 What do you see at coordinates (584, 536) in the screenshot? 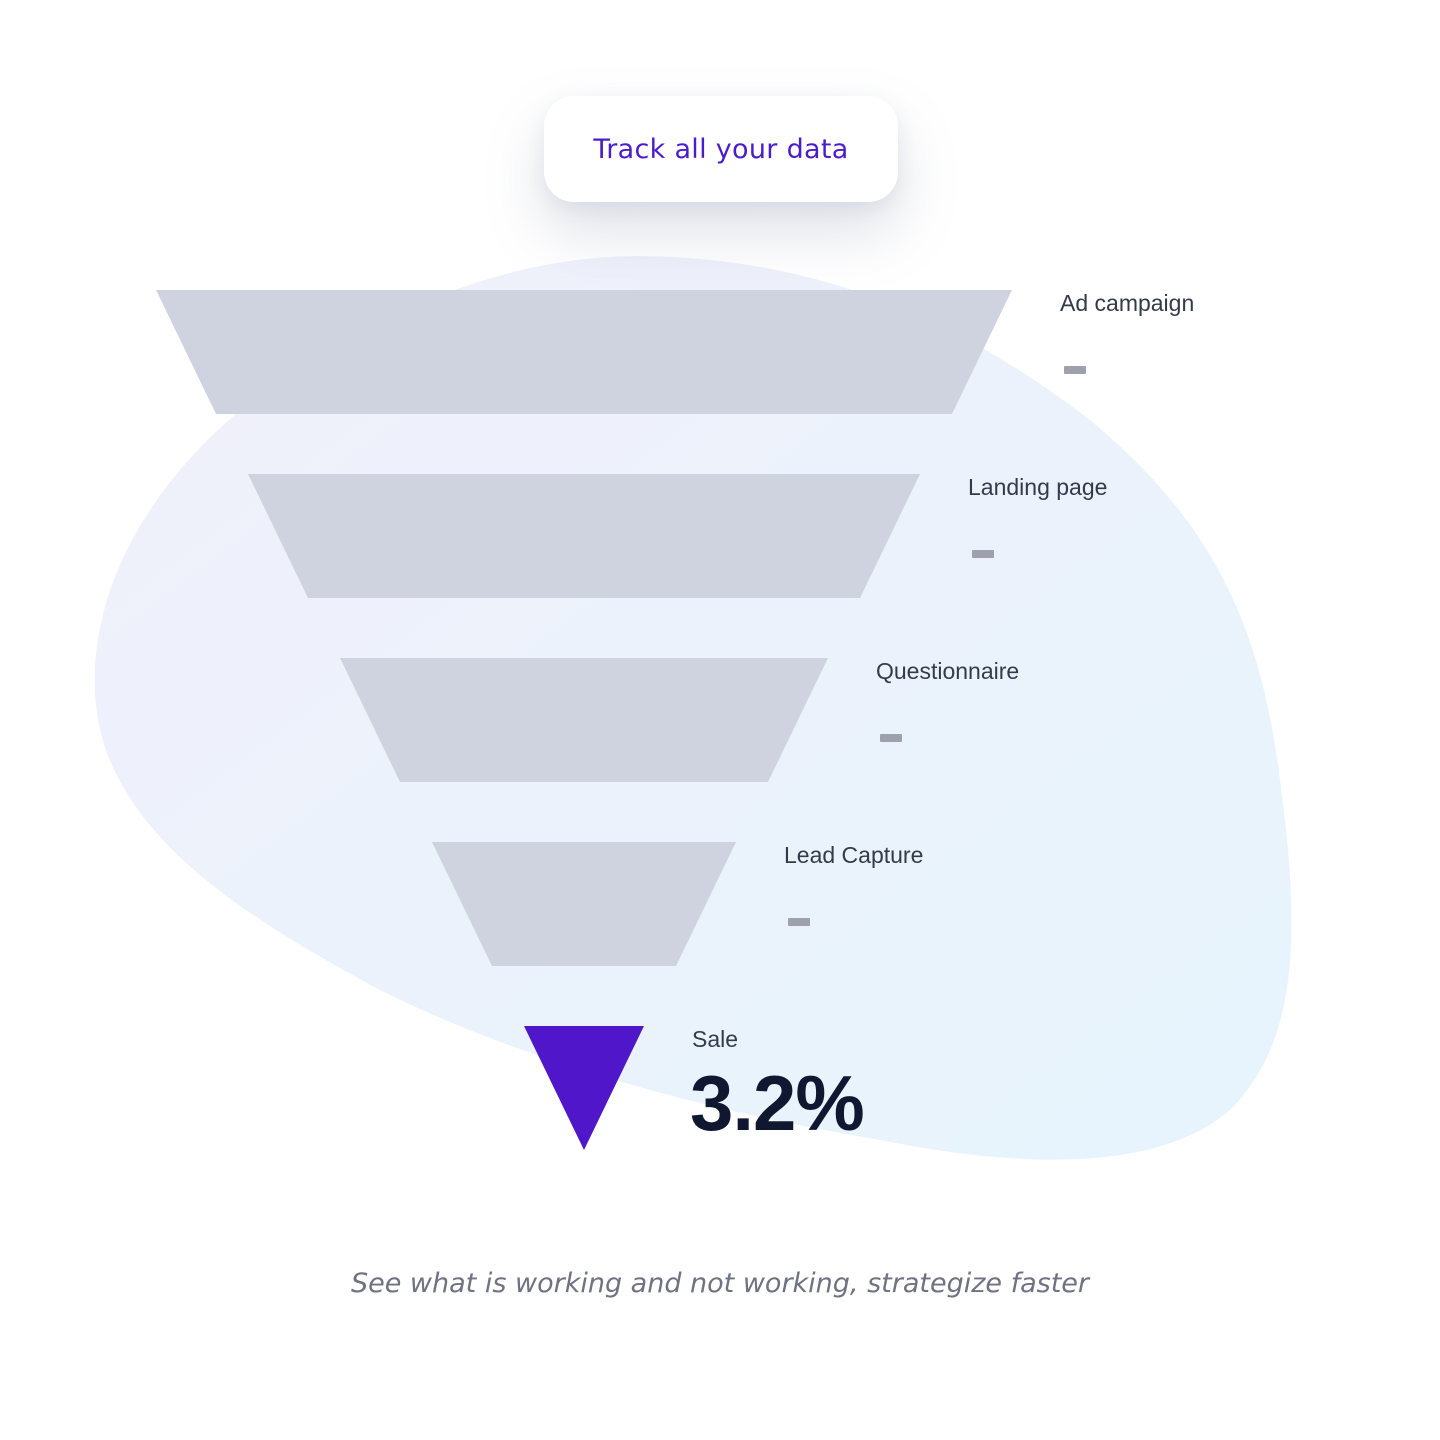
I see `funnel-stage-landing-page` at bounding box center [584, 536].